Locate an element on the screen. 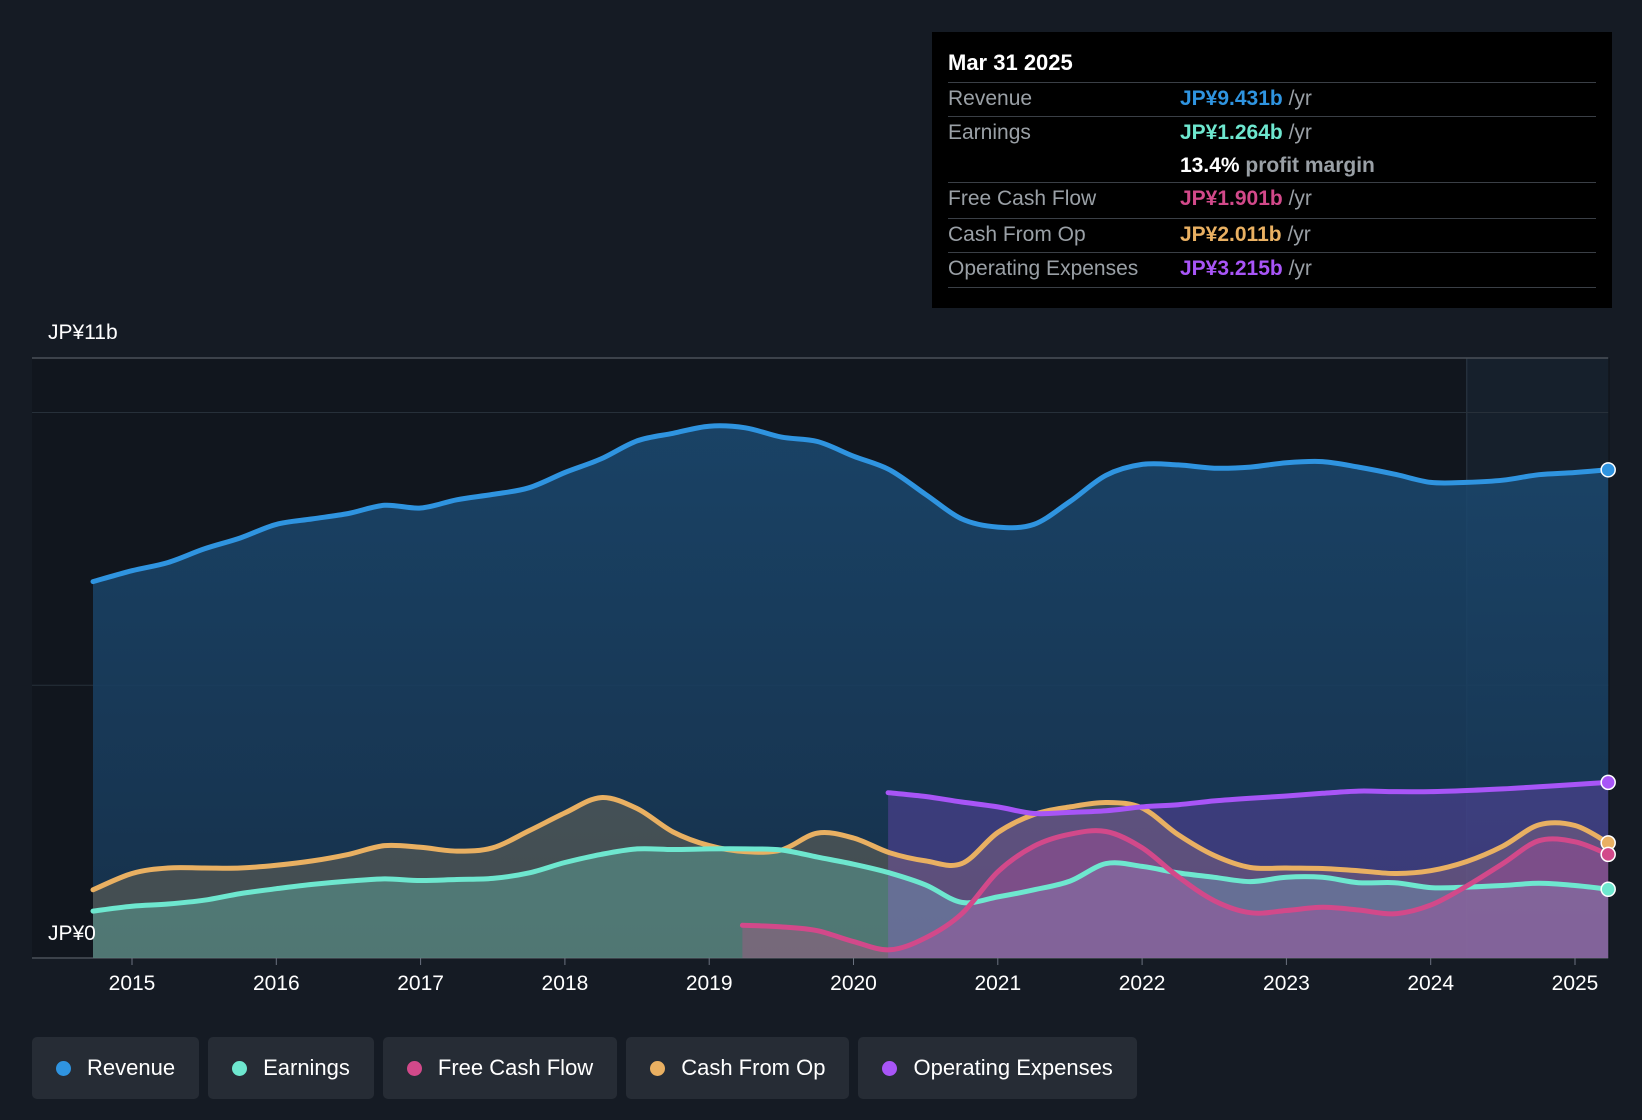 The height and width of the screenshot is (1120, 1642). tooltip-opex-value: JP¥3.215b is located at coordinates (1231, 268).